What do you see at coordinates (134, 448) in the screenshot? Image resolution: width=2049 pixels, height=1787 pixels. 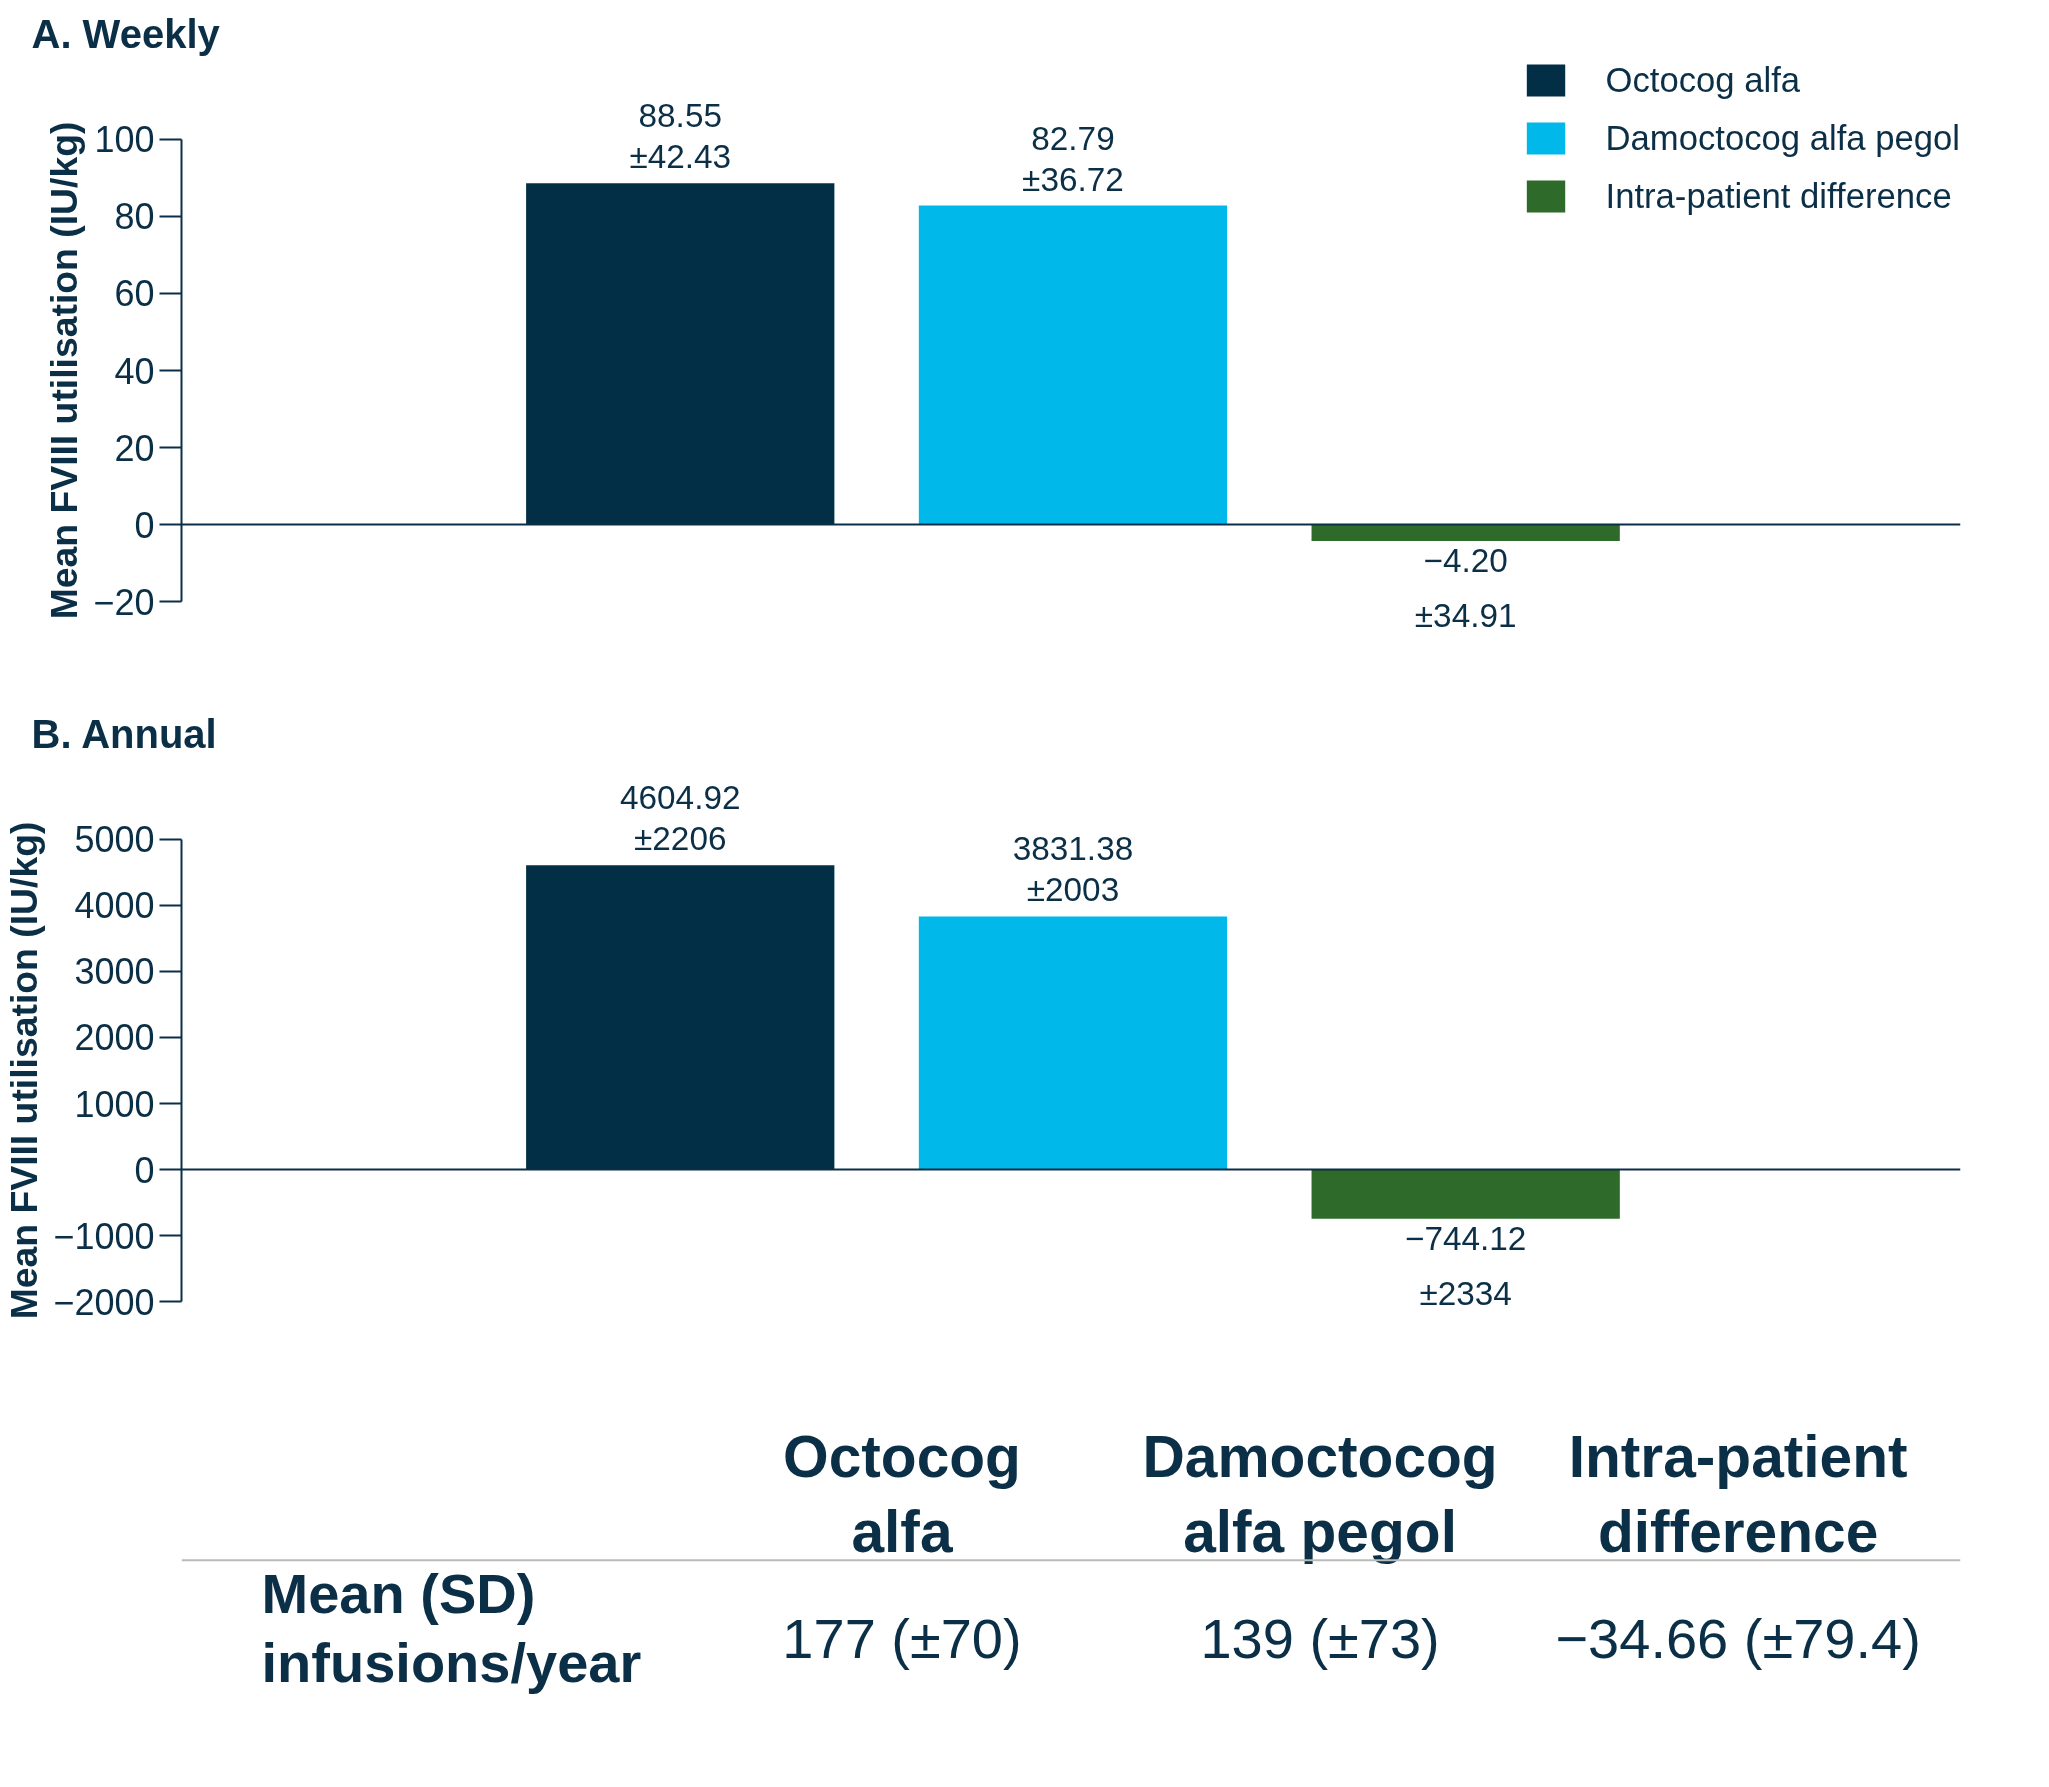 I see `y-tick-label: 20` at bounding box center [134, 448].